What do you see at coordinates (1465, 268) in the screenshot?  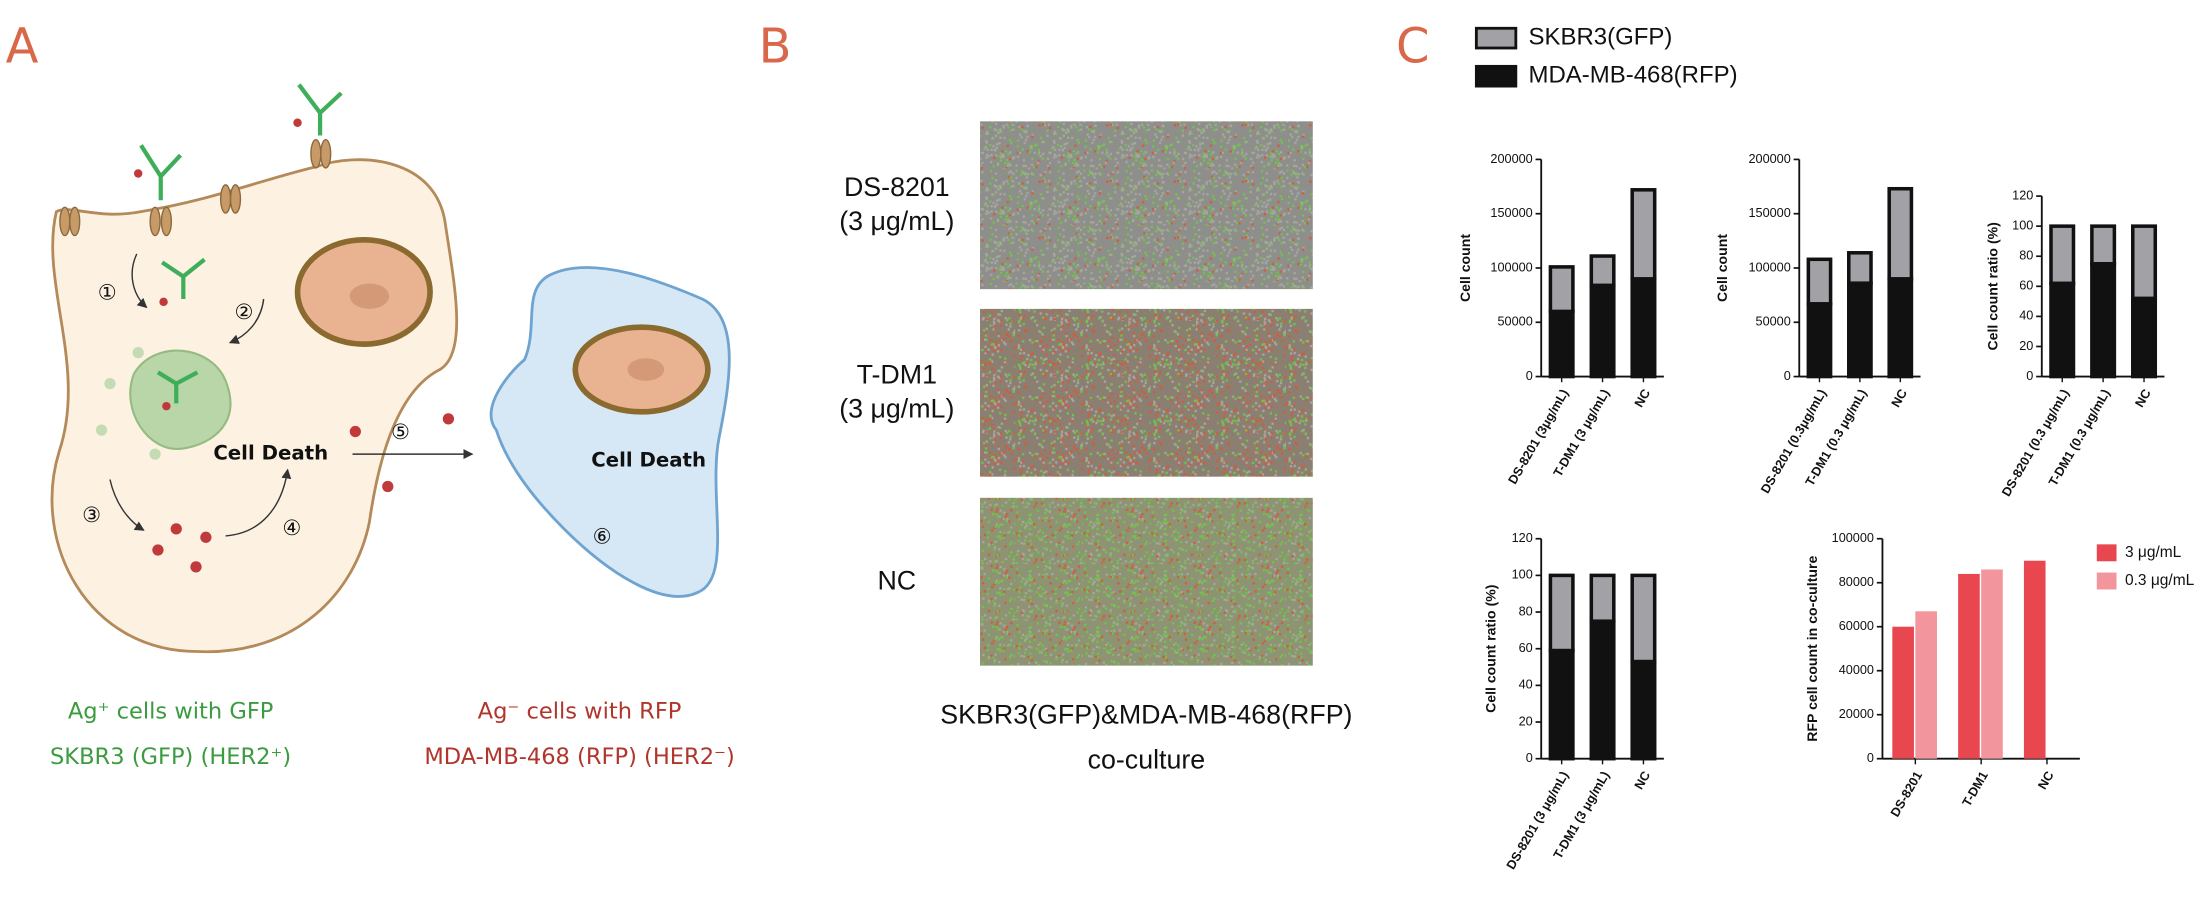 I see `y-axis-label: Cell count` at bounding box center [1465, 268].